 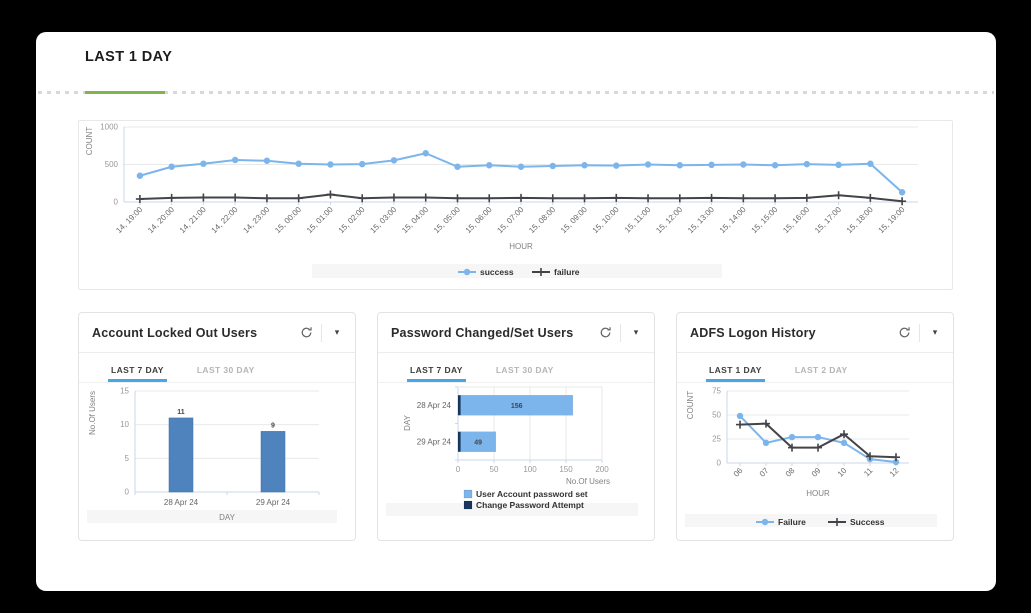 What do you see at coordinates (530, 469) in the screenshot?
I see `svg-text: 100` at bounding box center [530, 469].